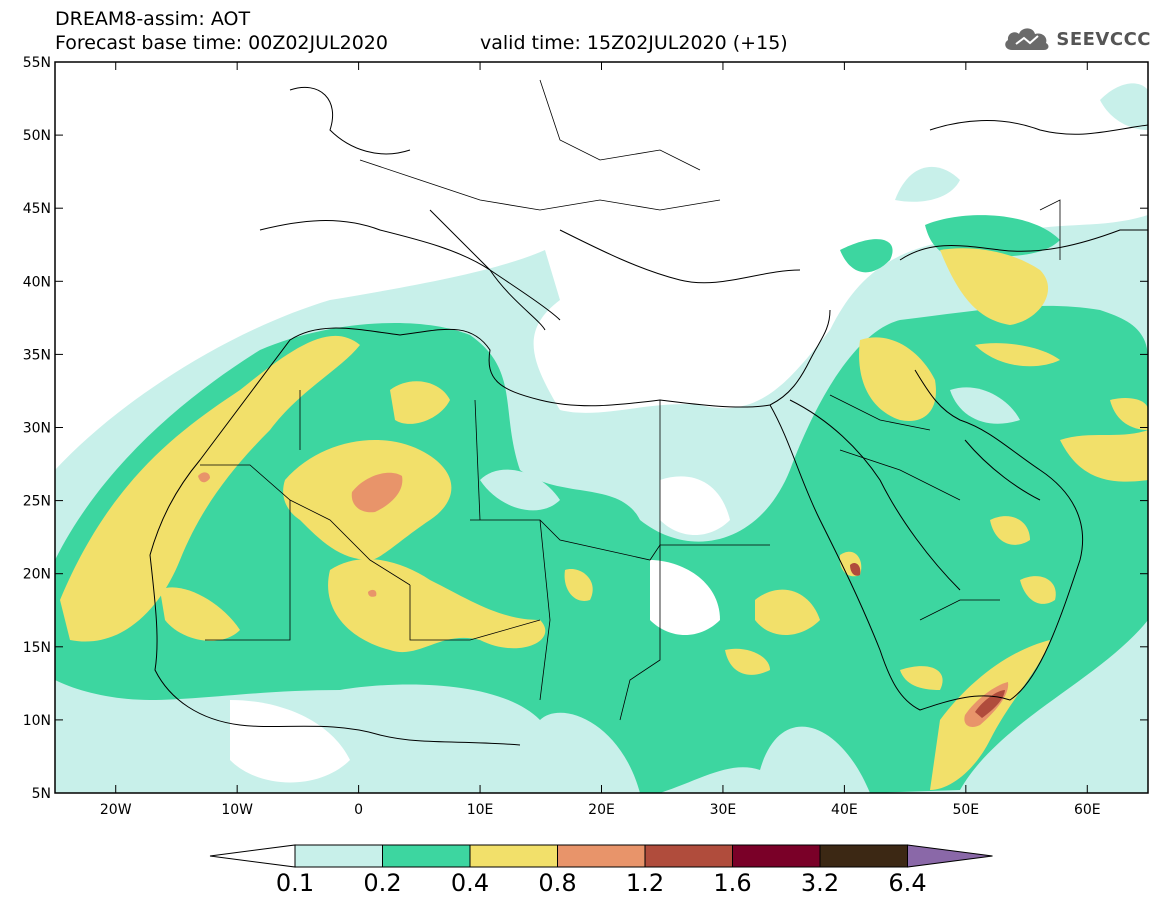 Image resolution: width=1165 pixels, height=905 pixels. Describe the element at coordinates (582, 883) in the screenshot. I see `colorbar-labels: 0.1 0.2 0.4 0.8 1.2 1.6 3.2 6.4` at that location.